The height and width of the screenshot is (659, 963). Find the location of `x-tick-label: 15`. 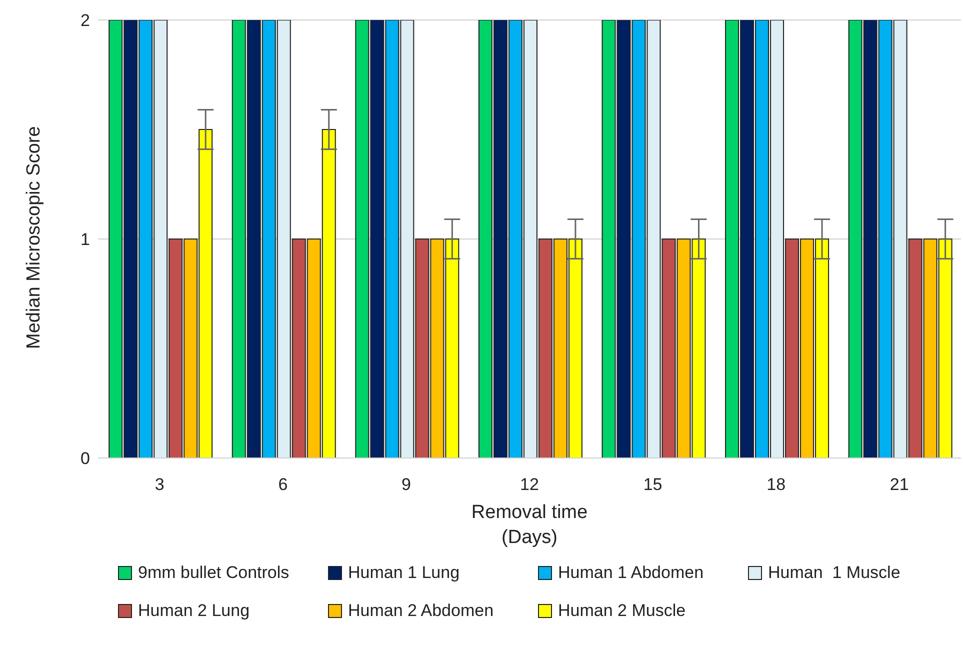

x-tick-label: 15 is located at coordinates (652, 484).